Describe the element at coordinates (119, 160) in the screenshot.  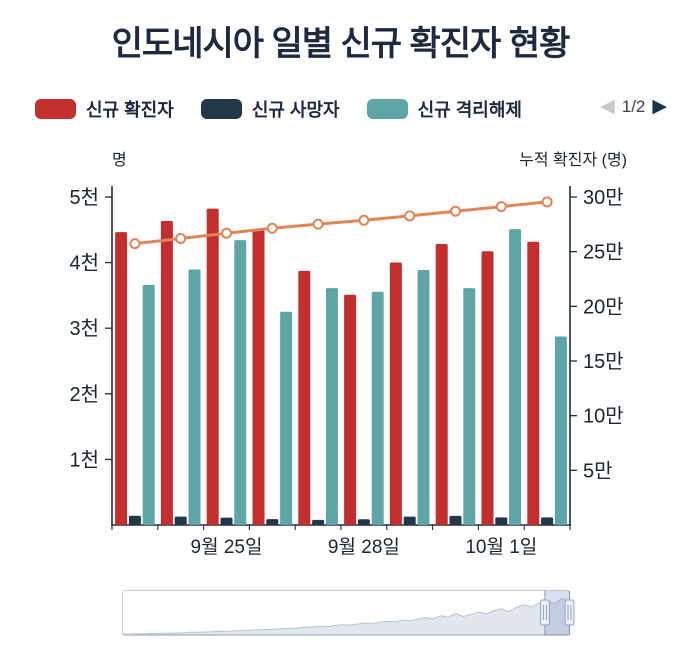
I see `left-axis-title: 명` at that location.